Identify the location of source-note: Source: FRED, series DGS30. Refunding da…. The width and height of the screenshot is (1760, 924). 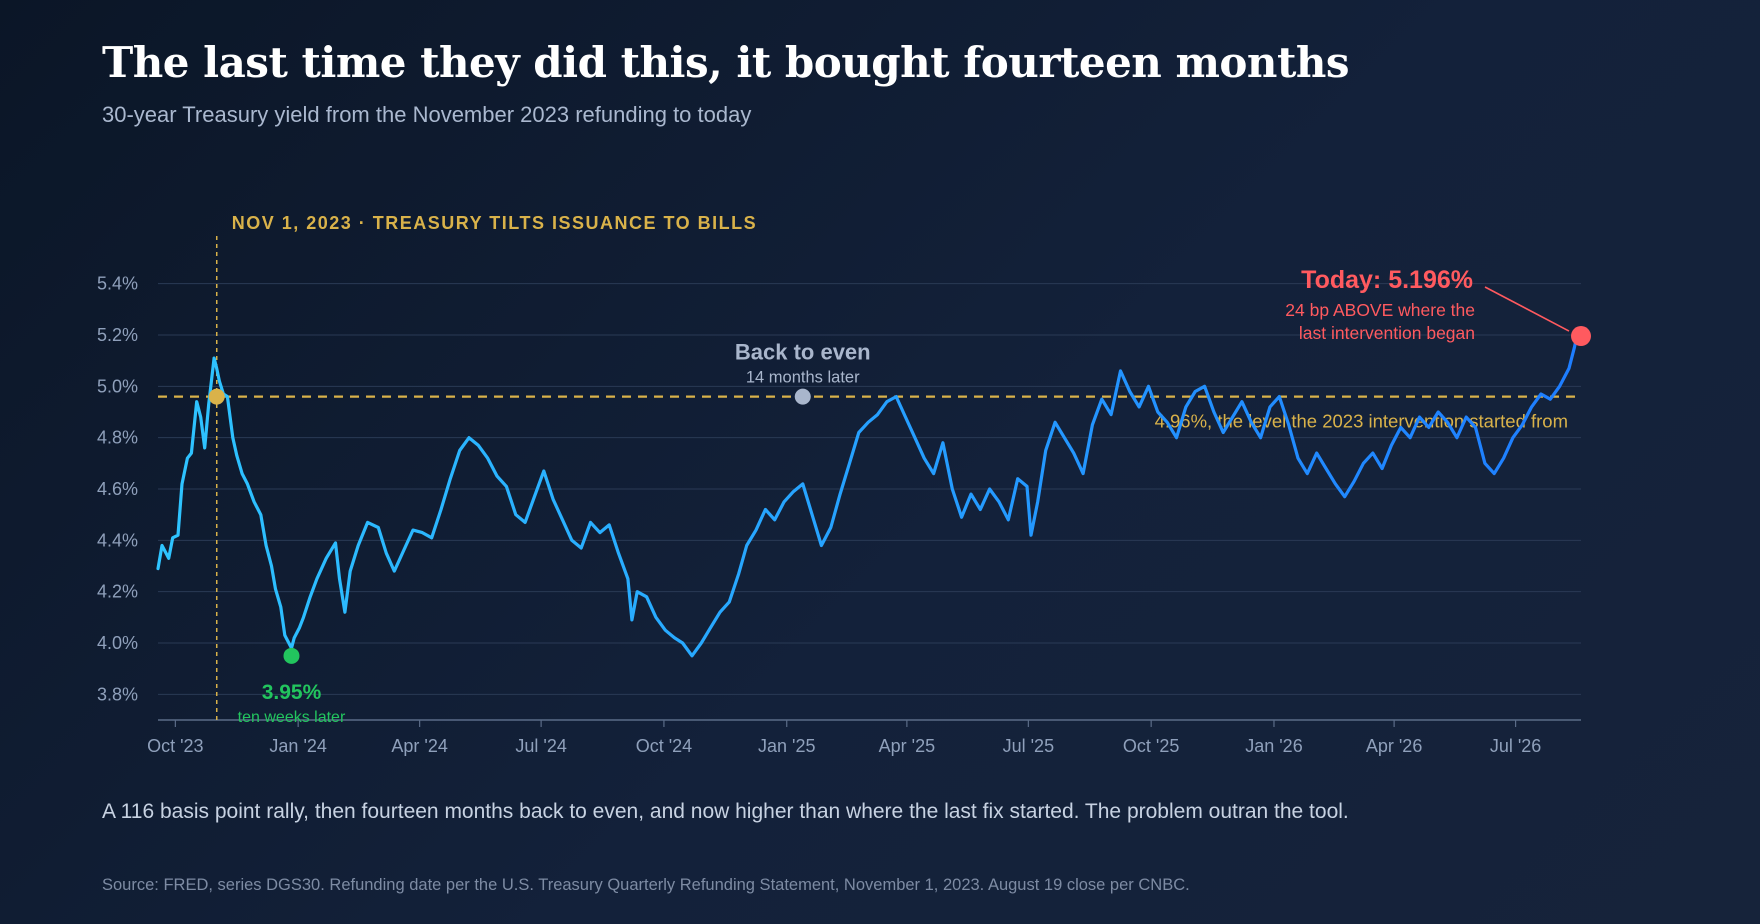
(646, 885).